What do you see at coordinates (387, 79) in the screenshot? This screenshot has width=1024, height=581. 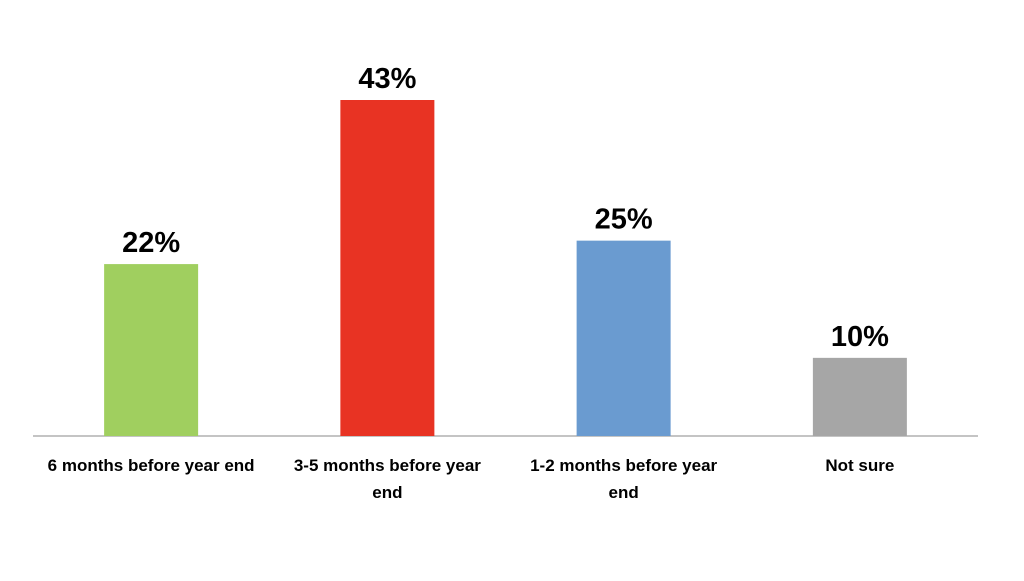 I see `value-label: 43%` at bounding box center [387, 79].